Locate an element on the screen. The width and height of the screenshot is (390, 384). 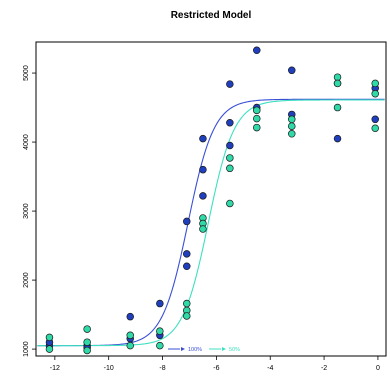
y-tick-label: 1000 is located at coordinates (26, 349).